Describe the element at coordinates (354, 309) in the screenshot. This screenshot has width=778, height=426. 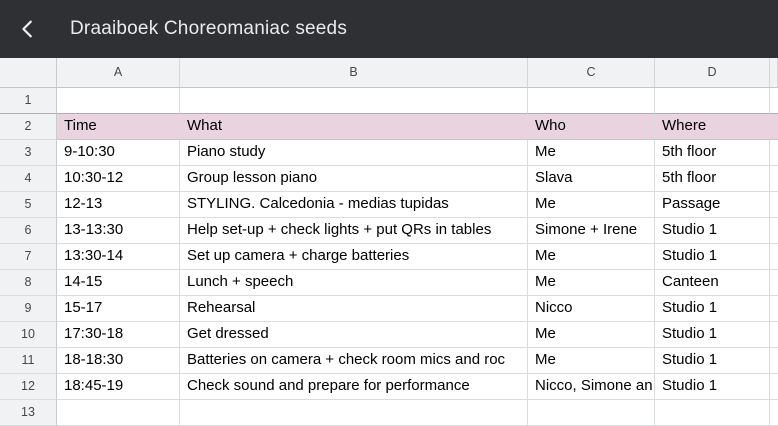
I see `cell-B9: Rehearsal` at that location.